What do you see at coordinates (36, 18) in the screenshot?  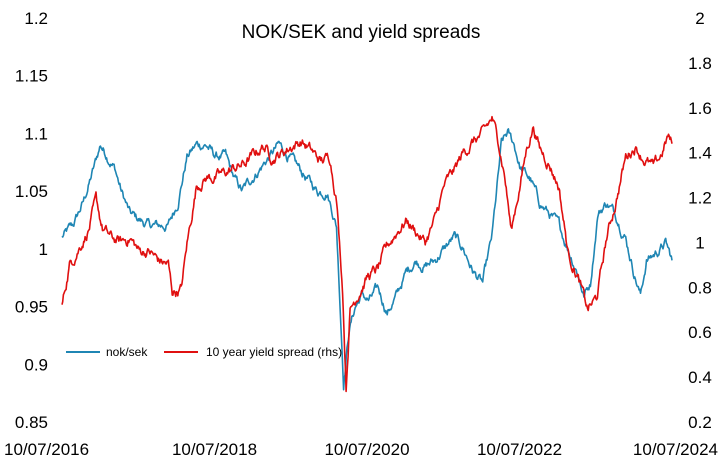 I see `y-left-tick-label: 1.2` at bounding box center [36, 18].